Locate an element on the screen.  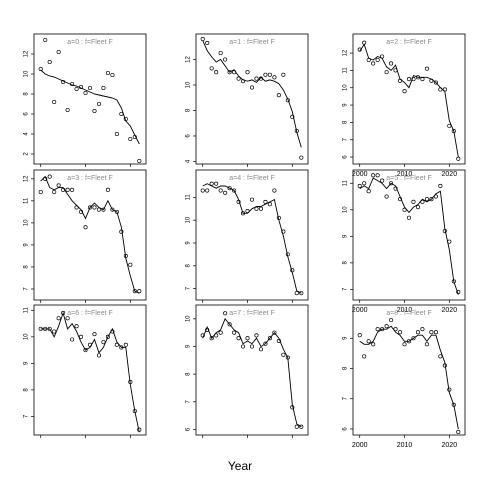
panel-title: a=8 : f=Fleet F is located at coordinates (409, 313).